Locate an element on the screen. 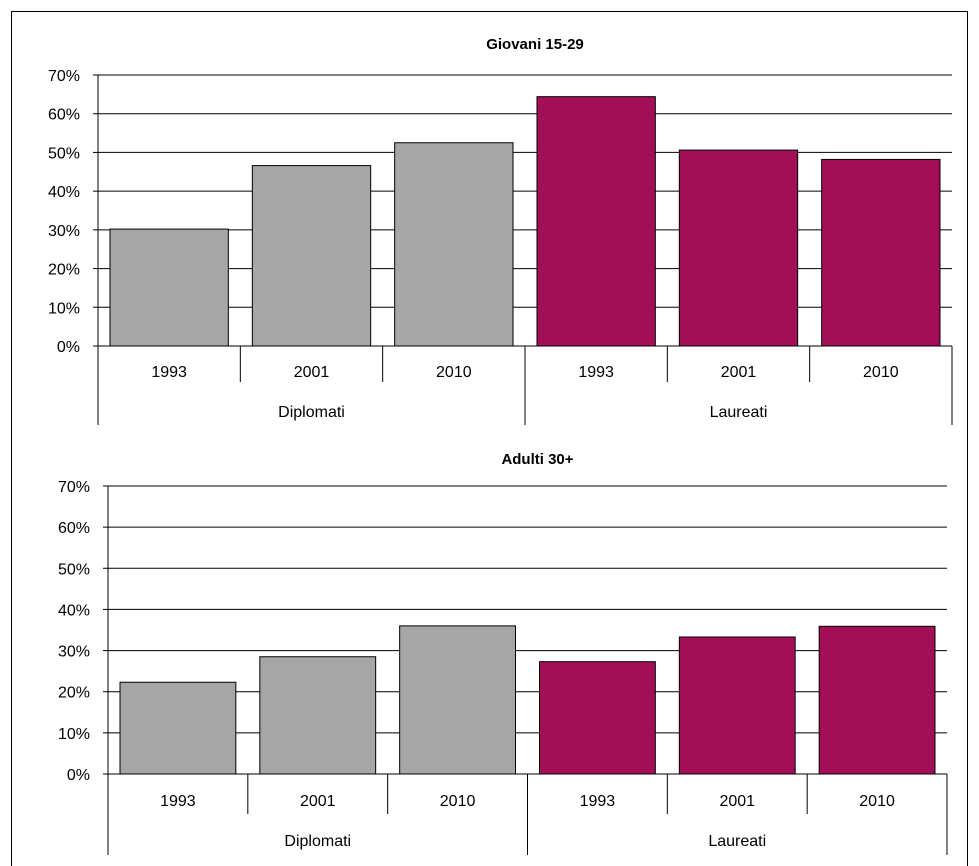 The image size is (979, 866). chart2-y-tick-label: 20% is located at coordinates (74, 693).